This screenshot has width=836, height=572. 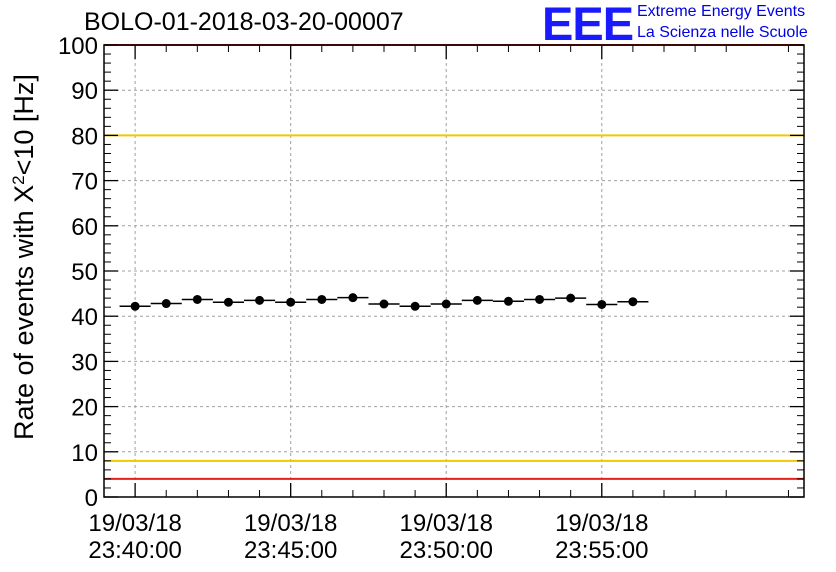 I want to click on y-axis-title: Rate of events with X2<10 [Hz], so click(x=24, y=257).